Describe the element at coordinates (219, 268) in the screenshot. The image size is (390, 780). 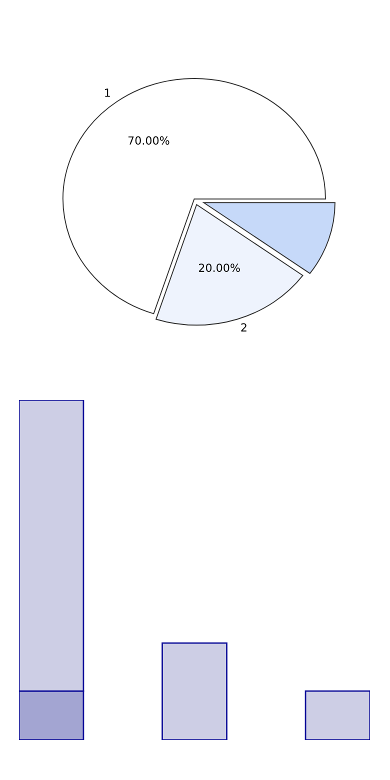
I see `data-label: 20.00%` at that location.